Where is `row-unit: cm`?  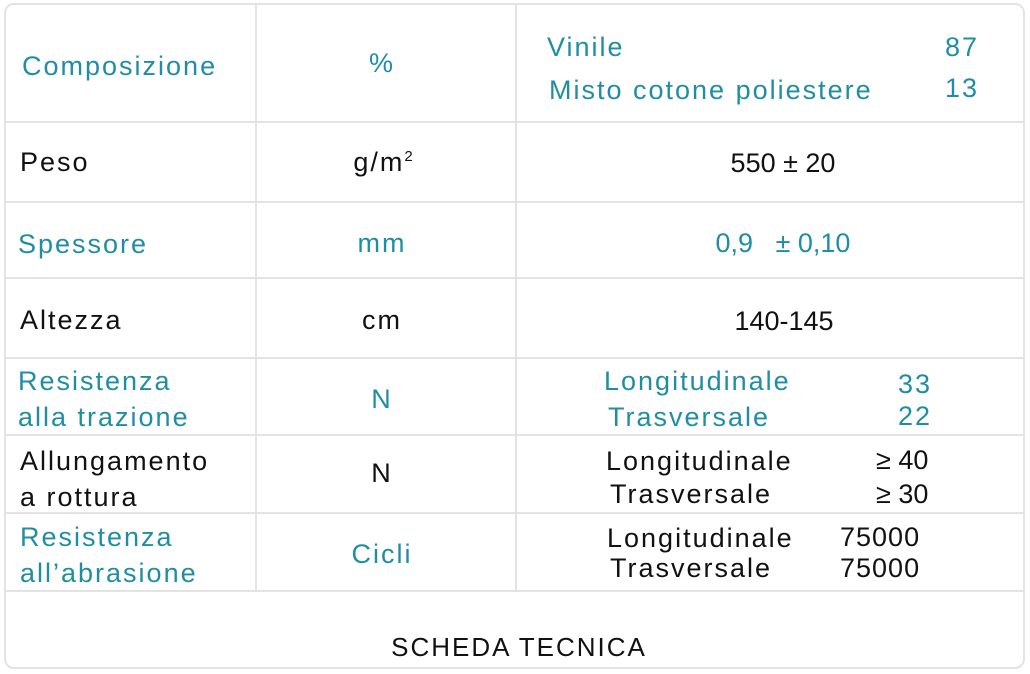
row-unit: cm is located at coordinates (382, 320).